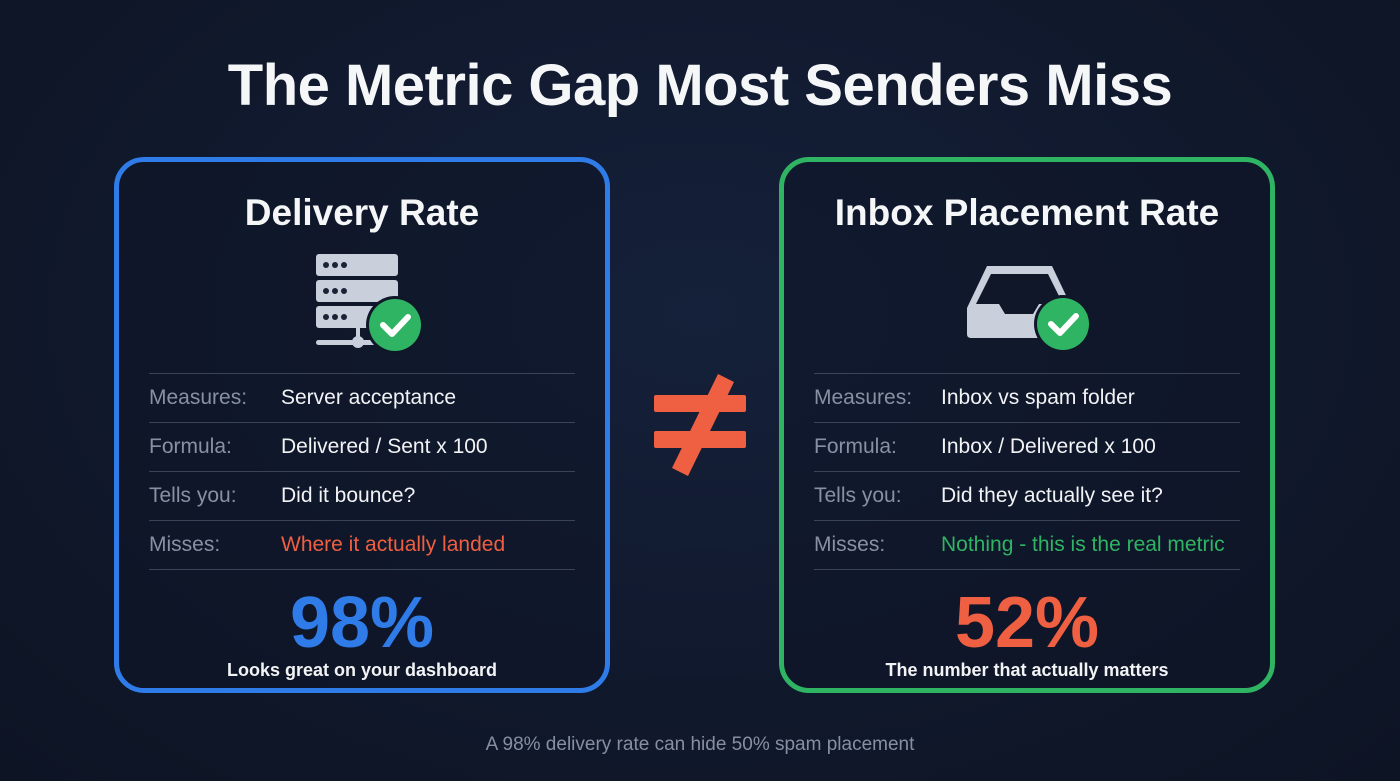 The height and width of the screenshot is (781, 1400). Describe the element at coordinates (1038, 397) in the screenshot. I see `row-value: Inbox vs spam folder` at that location.